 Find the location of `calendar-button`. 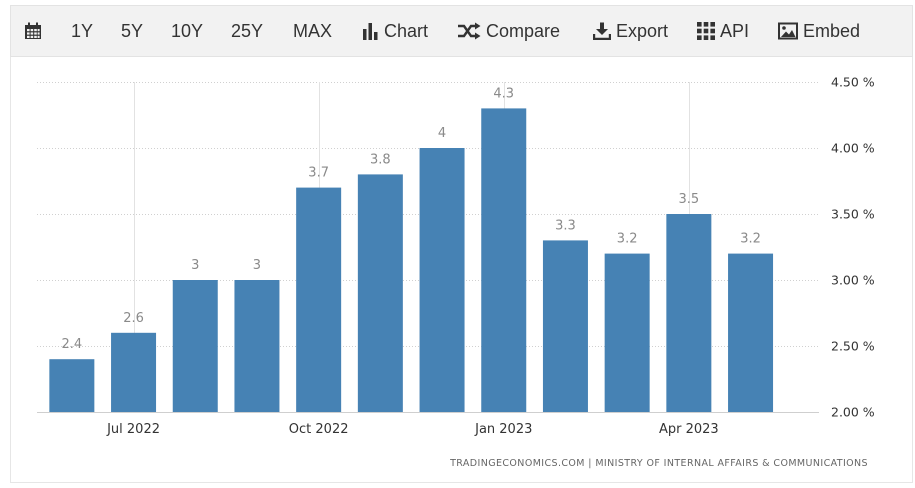

calendar-button is located at coordinates (33, 31).